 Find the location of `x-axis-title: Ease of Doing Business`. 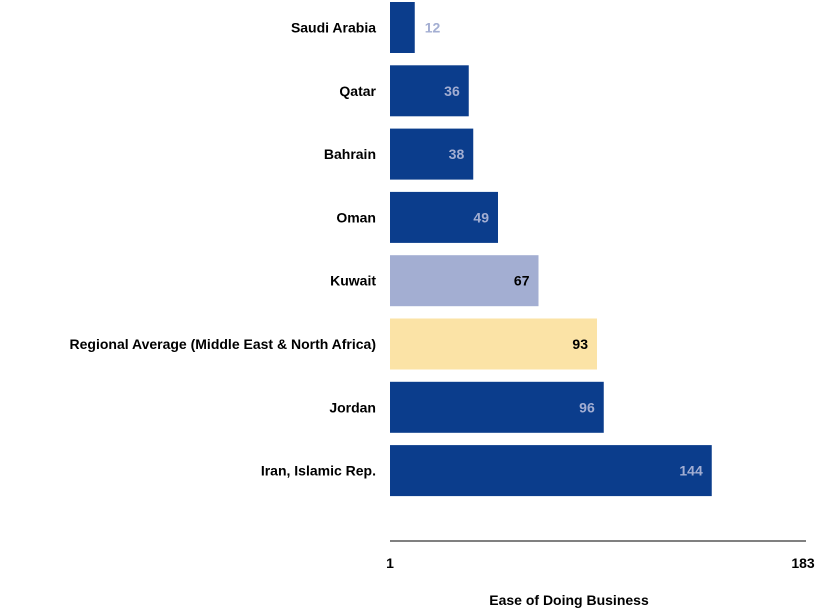

x-axis-title: Ease of Doing Business is located at coordinates (569, 600).